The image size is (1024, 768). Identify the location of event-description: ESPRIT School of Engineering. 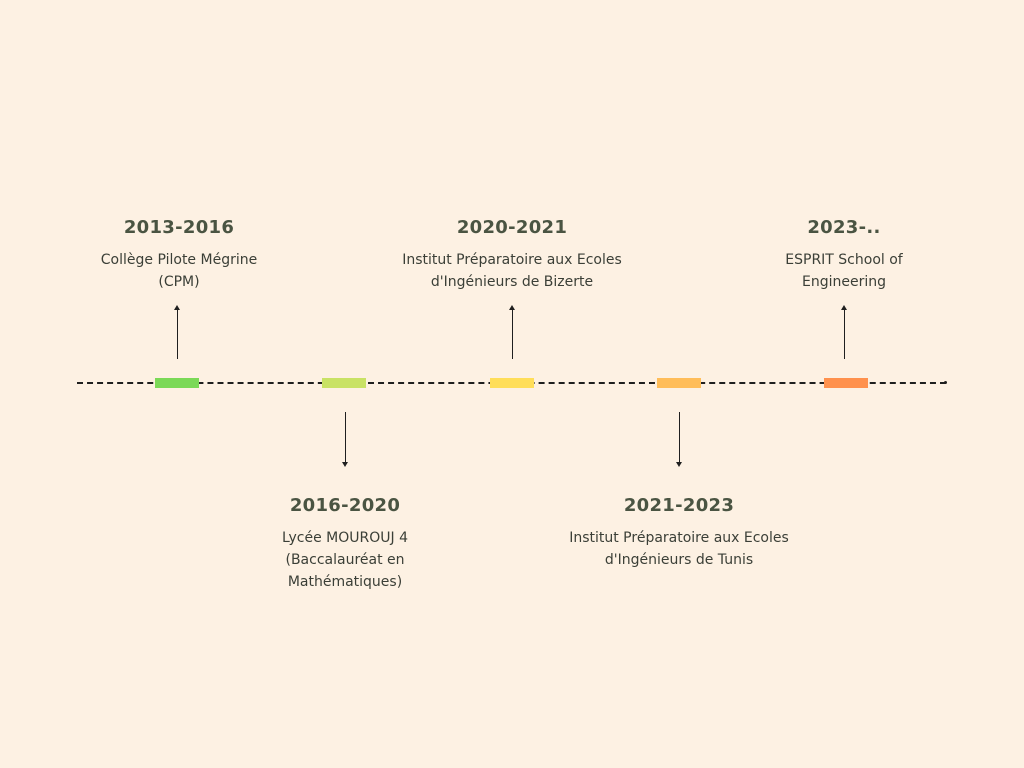
(844, 271).